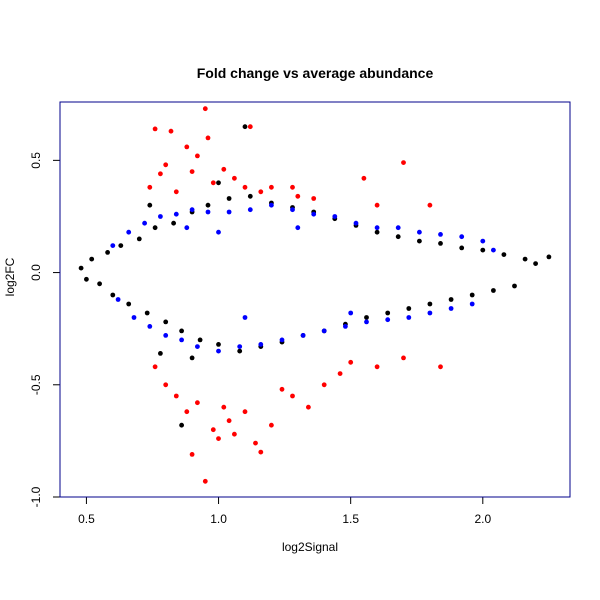  What do you see at coordinates (350, 519) in the screenshot?
I see `x-tick-label: 1.5` at bounding box center [350, 519].